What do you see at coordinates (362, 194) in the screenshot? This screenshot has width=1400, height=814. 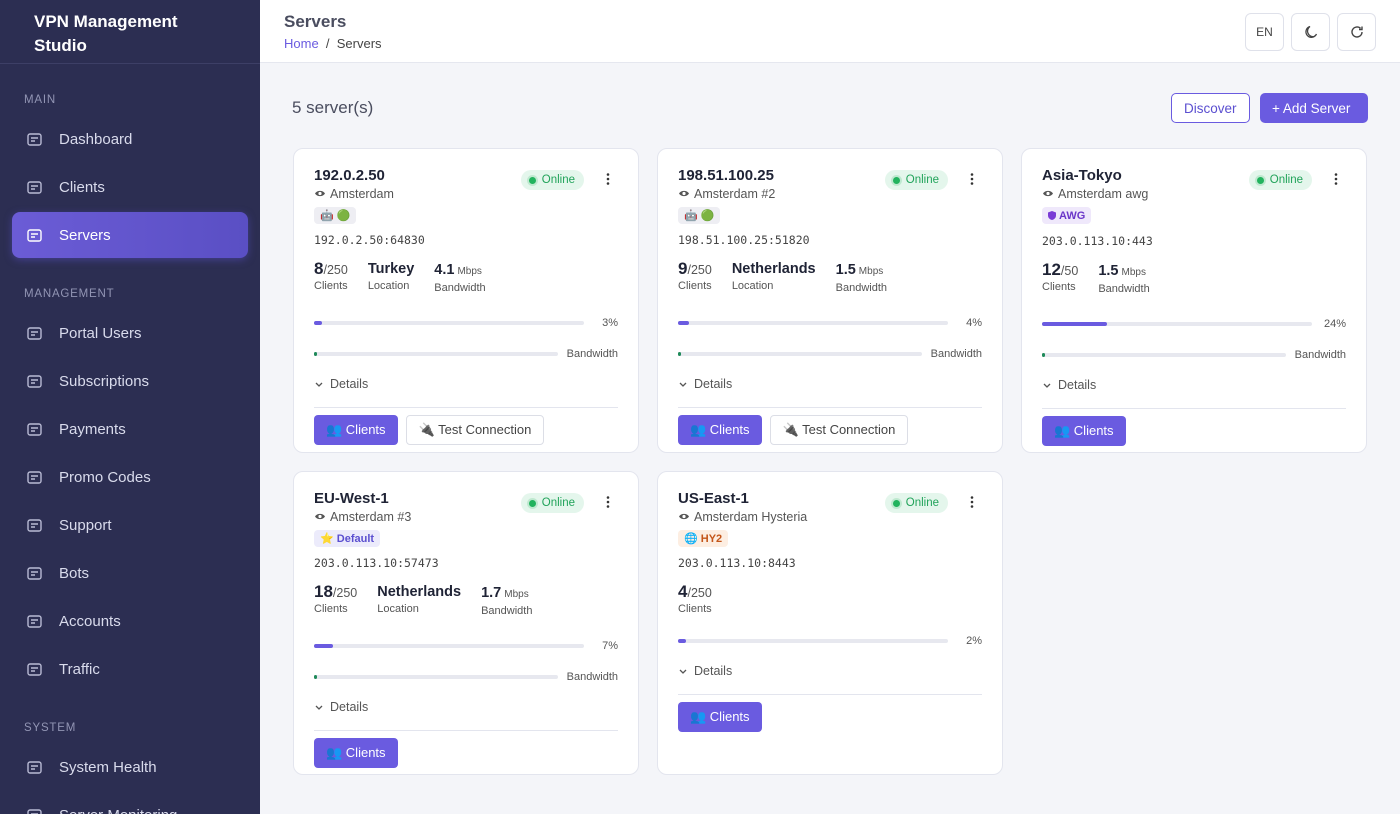 I see `location-text: Amsterdam` at bounding box center [362, 194].